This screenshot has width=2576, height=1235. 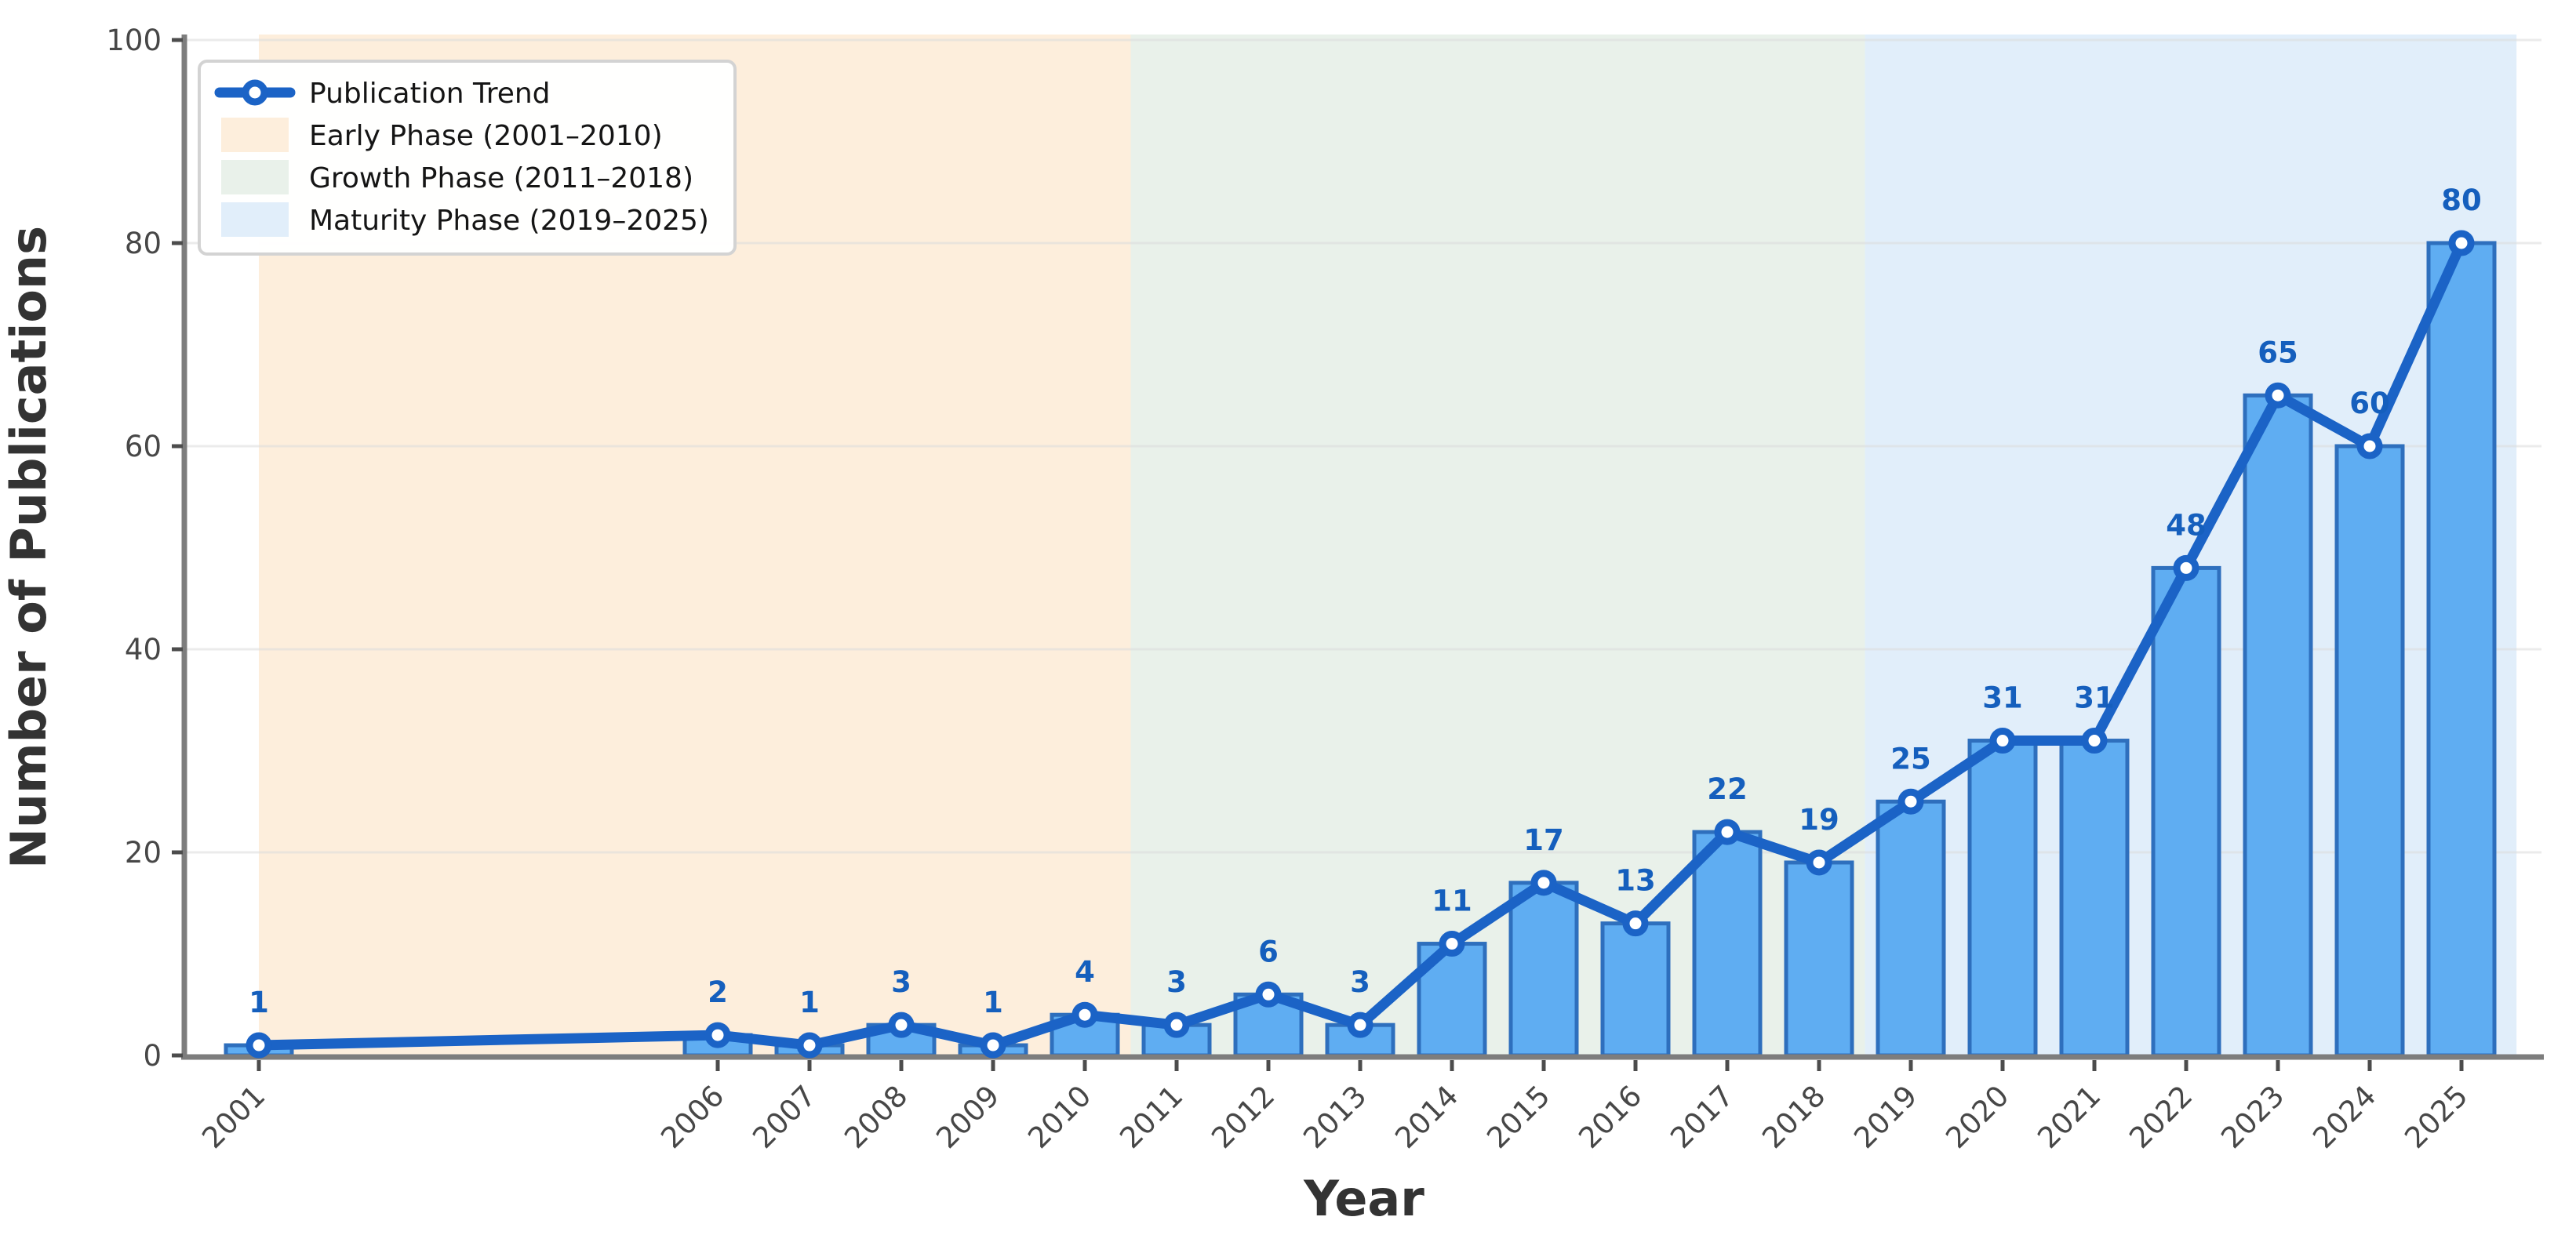 What do you see at coordinates (2186, 567) in the screenshot?
I see `data-point-marker-2022` at bounding box center [2186, 567].